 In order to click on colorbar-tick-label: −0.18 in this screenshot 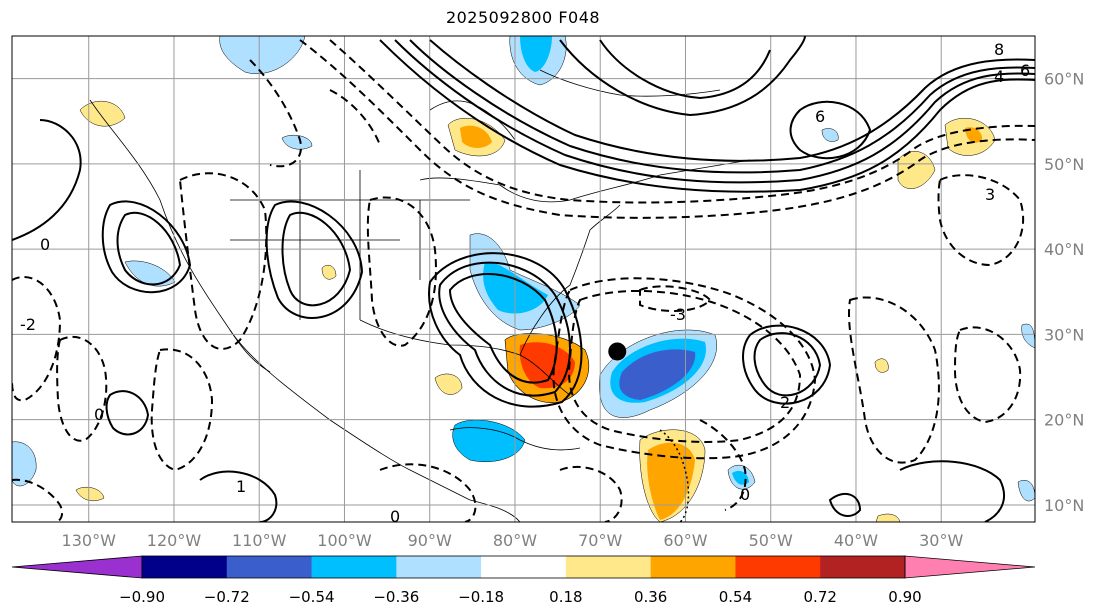, I will do `click(481, 597)`.